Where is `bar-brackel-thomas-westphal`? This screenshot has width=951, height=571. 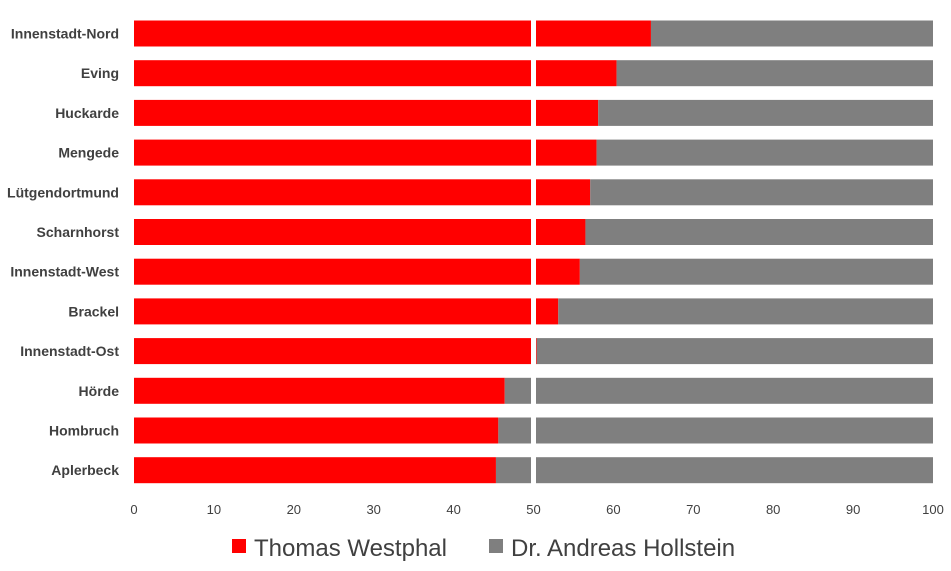
bar-brackel-thomas-westphal is located at coordinates (346, 311).